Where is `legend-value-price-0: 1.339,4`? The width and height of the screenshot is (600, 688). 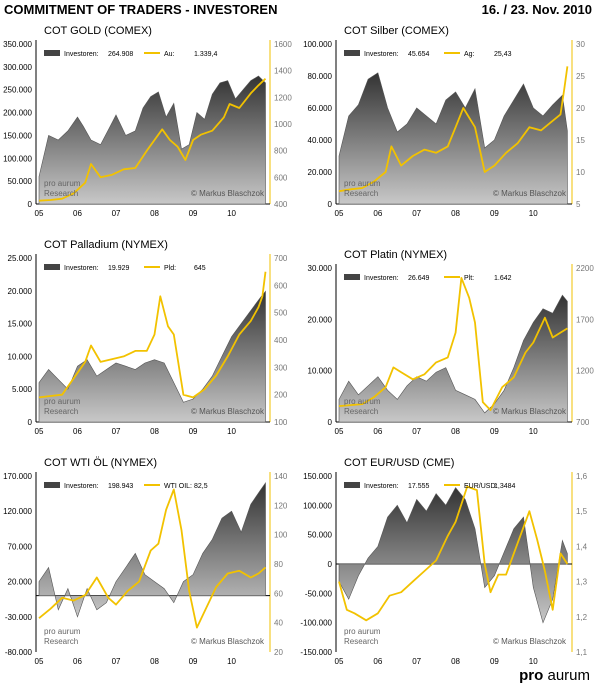 legend-value-price-0: 1.339,4 is located at coordinates (205, 54).